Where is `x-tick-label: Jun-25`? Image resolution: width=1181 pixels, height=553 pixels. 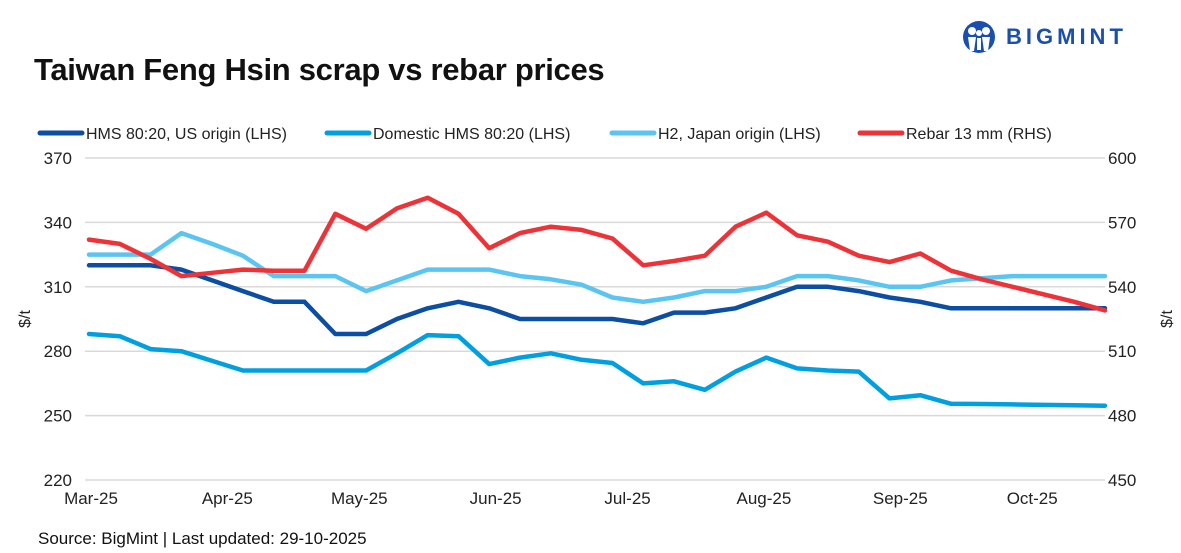 x-tick-label: Jun-25 is located at coordinates (496, 498).